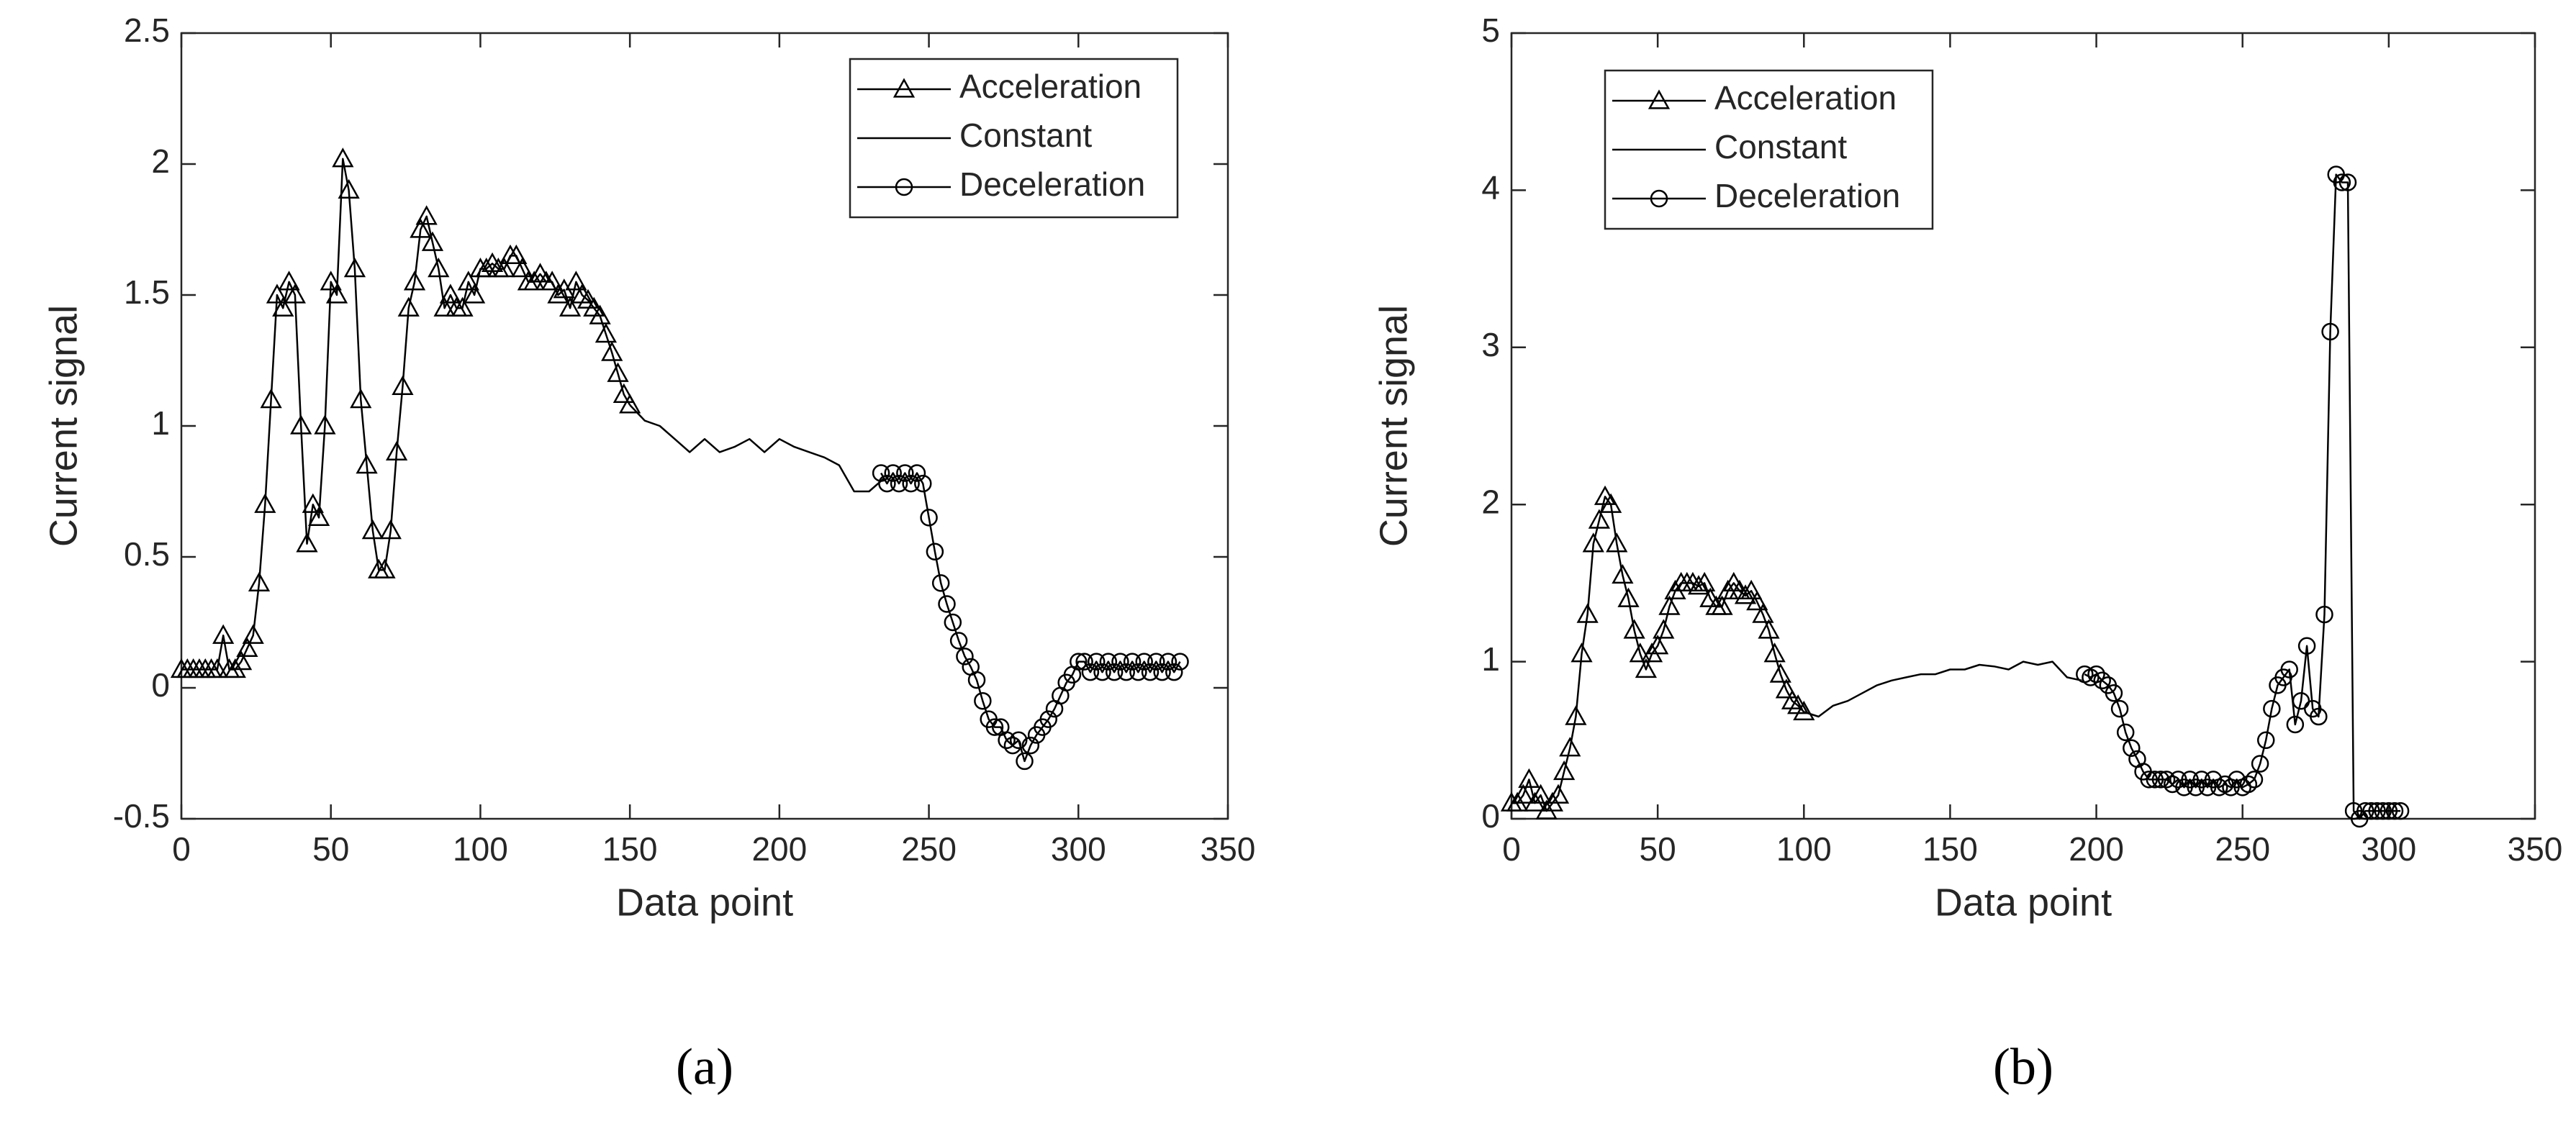  What do you see at coordinates (1491, 30) in the screenshot?
I see `y-tick-label: 5` at bounding box center [1491, 30].